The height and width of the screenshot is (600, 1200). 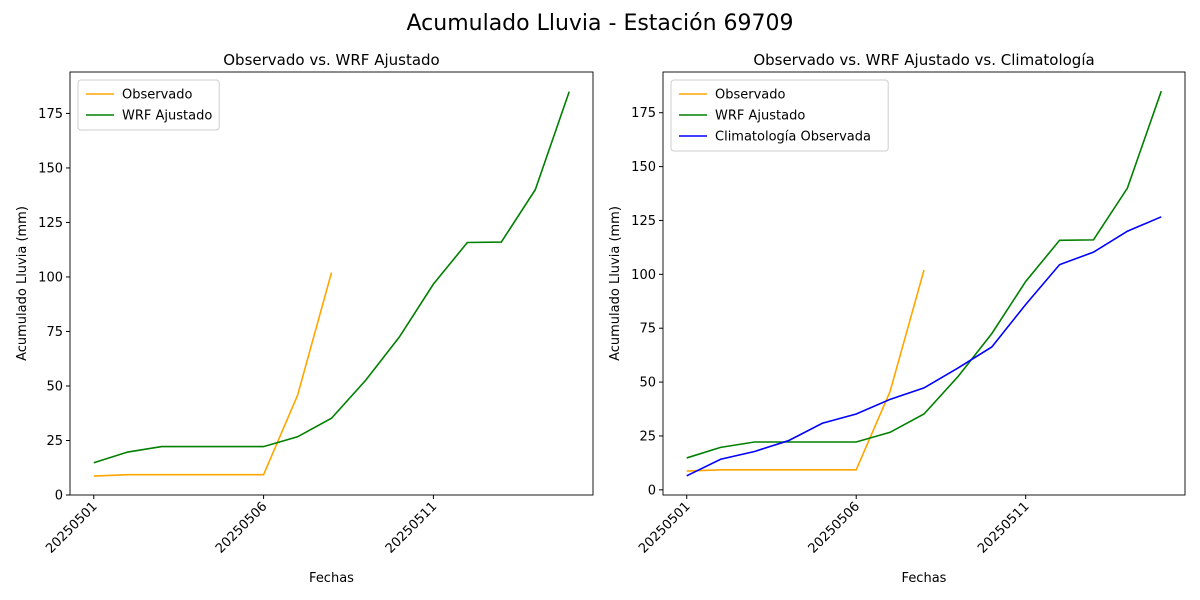 What do you see at coordinates (793, 137) in the screenshot?
I see `legend-label: Climatología Observada` at bounding box center [793, 137].